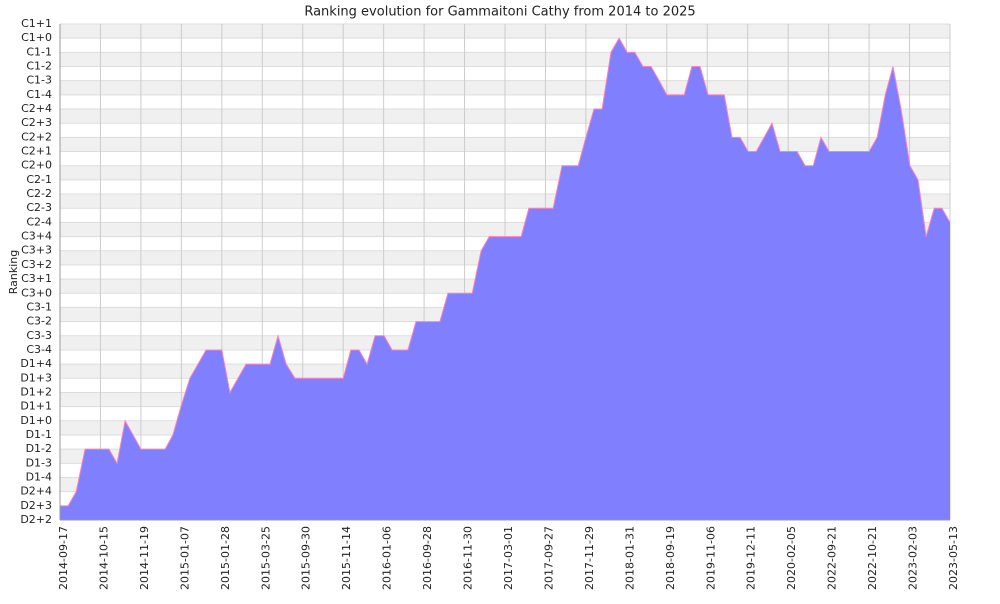  What do you see at coordinates (36, 250) in the screenshot?
I see `y-tick-label: C3+3` at bounding box center [36, 250].